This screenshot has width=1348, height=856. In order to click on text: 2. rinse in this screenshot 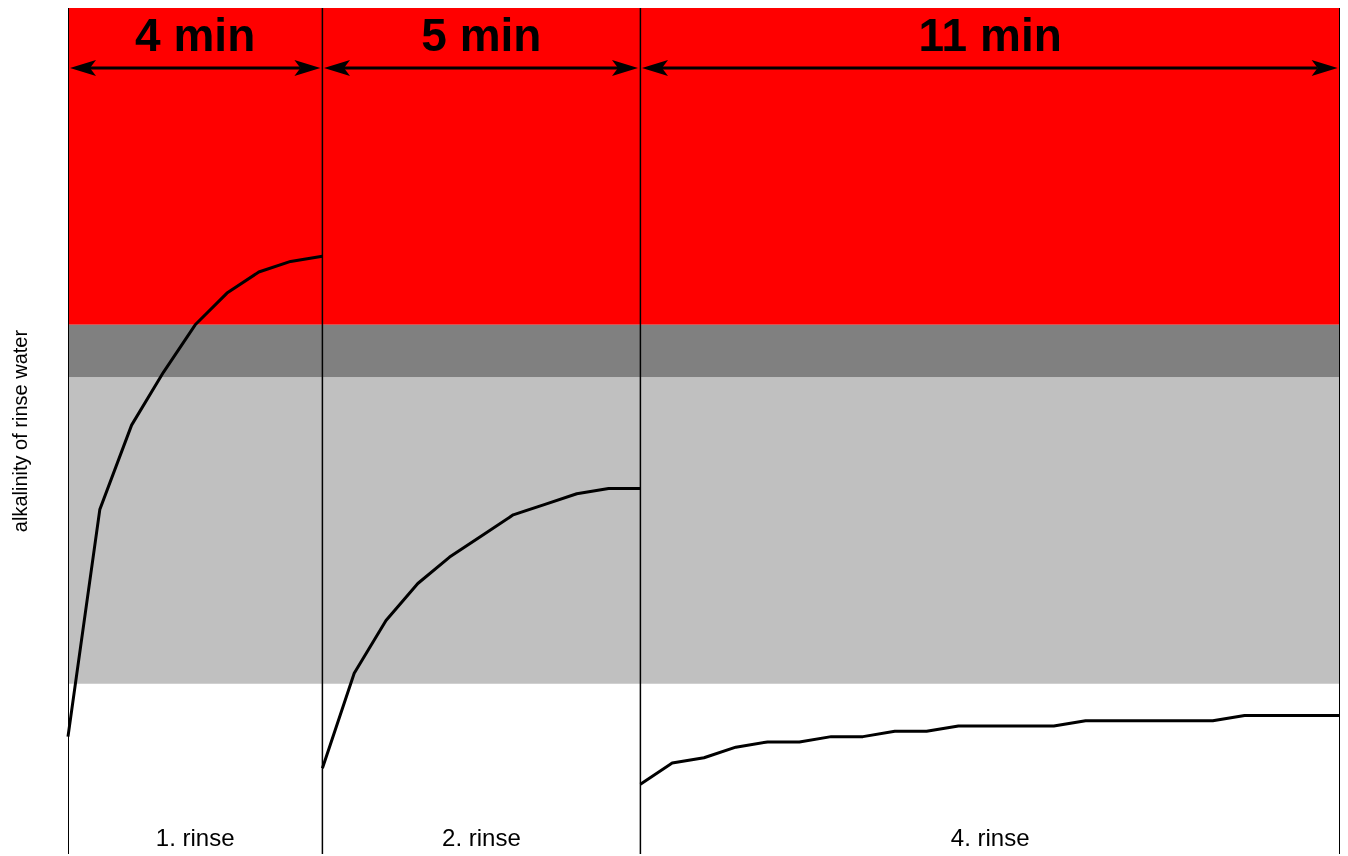, I will do `click(481, 838)`.